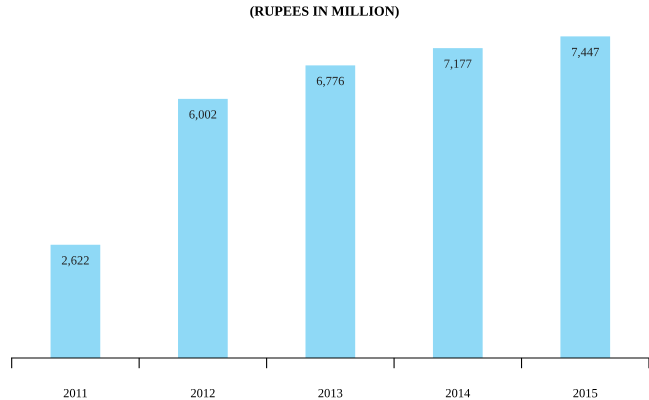 The height and width of the screenshot is (400, 649). What do you see at coordinates (458, 393) in the screenshot?
I see `x-tick-label: 2014` at bounding box center [458, 393].